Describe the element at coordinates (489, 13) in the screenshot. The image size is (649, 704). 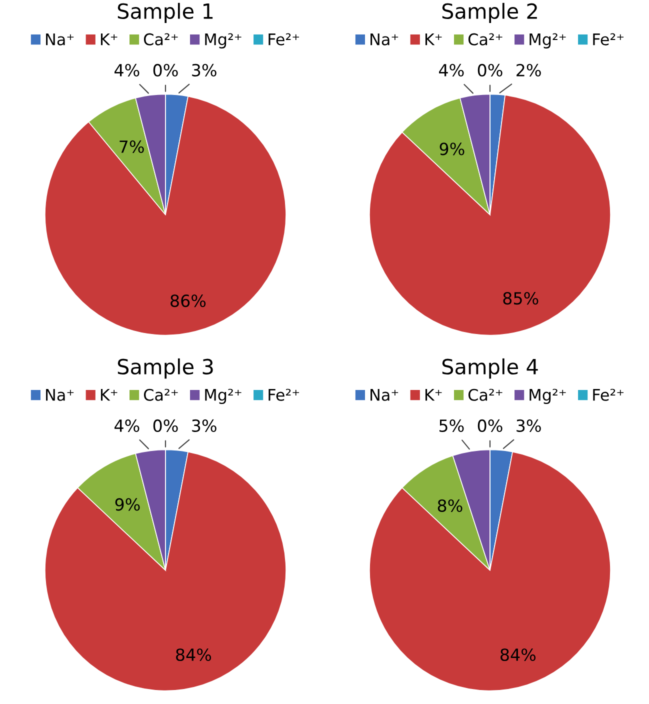
I see `chart-title: Sample 2` at that location.